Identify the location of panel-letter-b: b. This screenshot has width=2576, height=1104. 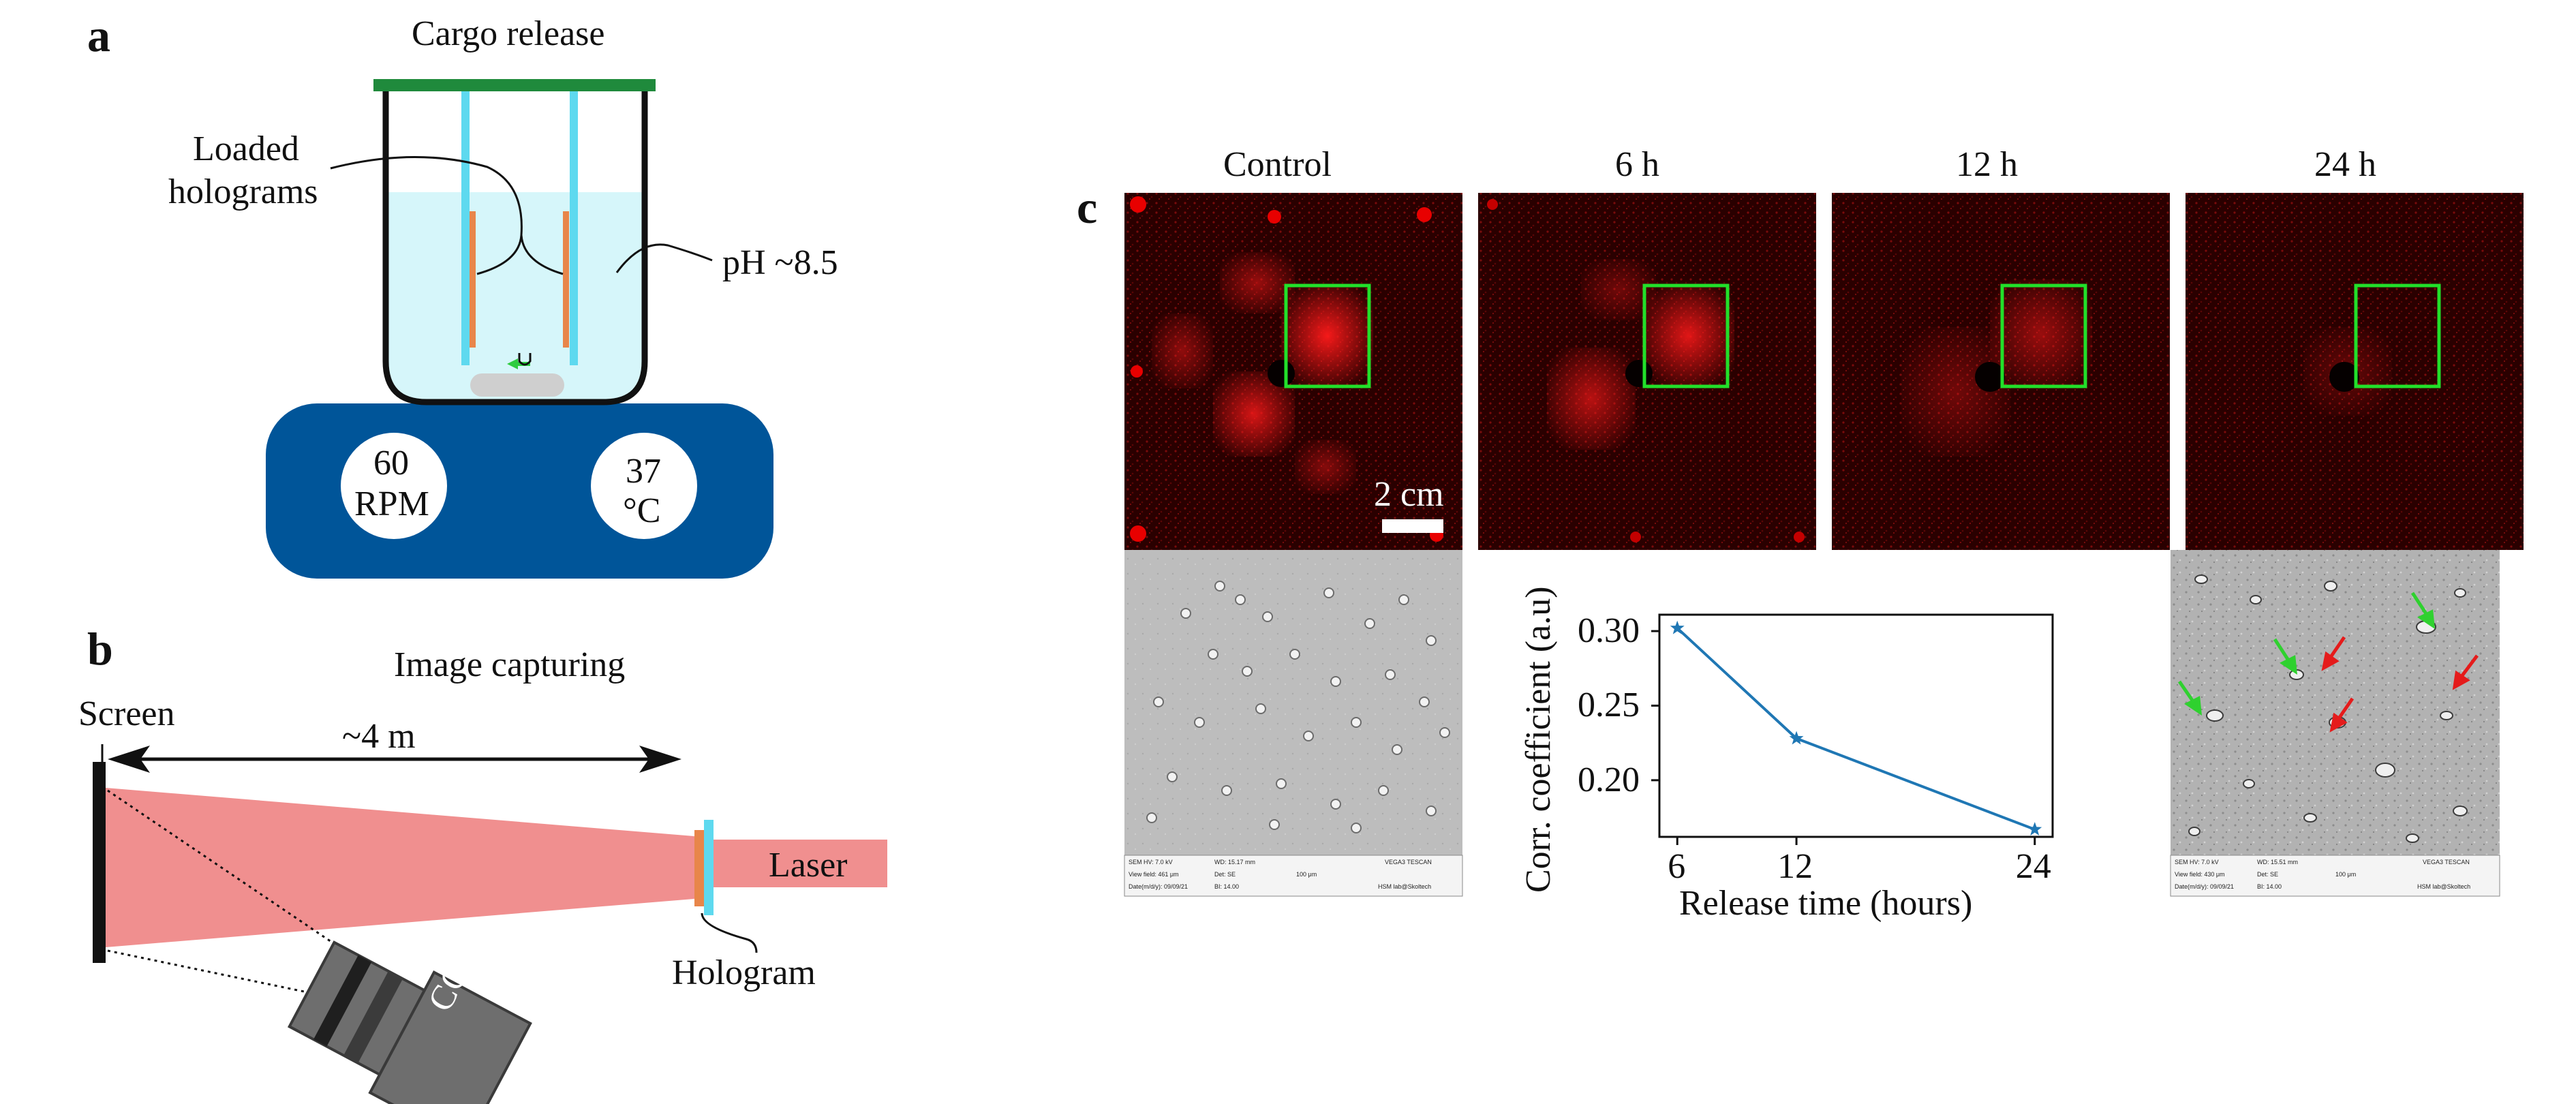
(100, 649).